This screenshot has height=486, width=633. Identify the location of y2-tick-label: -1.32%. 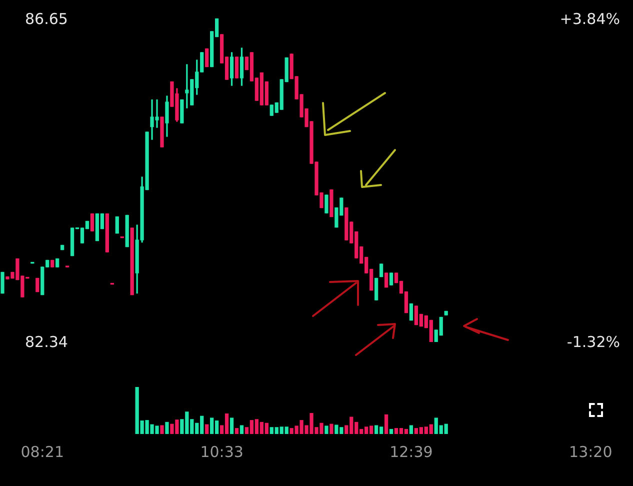
(593, 342).